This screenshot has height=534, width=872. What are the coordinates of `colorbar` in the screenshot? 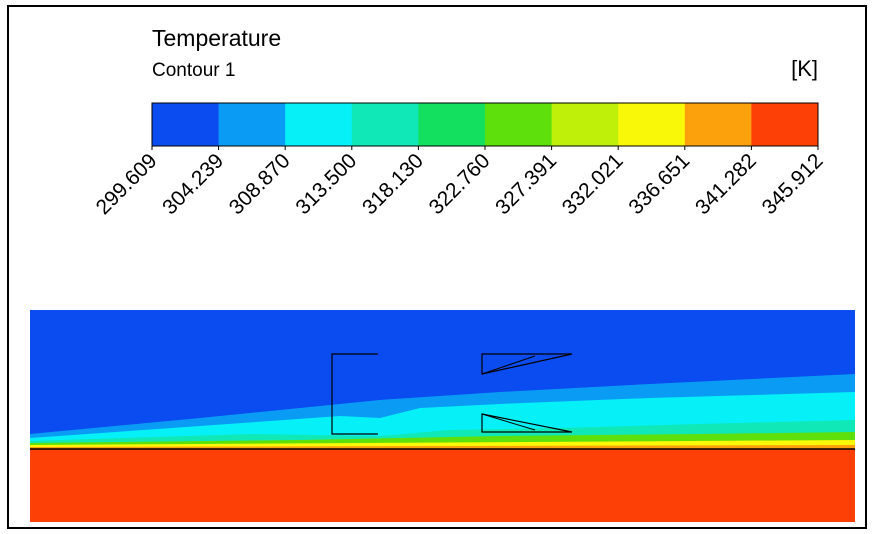 It's located at (485, 124).